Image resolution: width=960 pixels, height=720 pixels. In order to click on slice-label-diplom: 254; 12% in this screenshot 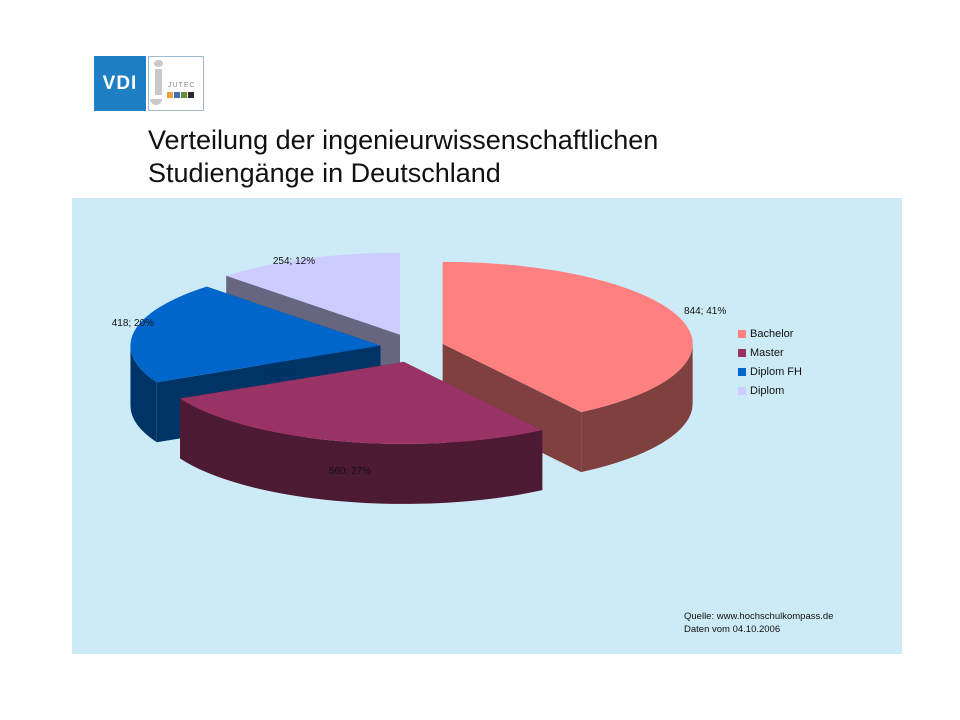, I will do `click(294, 261)`.